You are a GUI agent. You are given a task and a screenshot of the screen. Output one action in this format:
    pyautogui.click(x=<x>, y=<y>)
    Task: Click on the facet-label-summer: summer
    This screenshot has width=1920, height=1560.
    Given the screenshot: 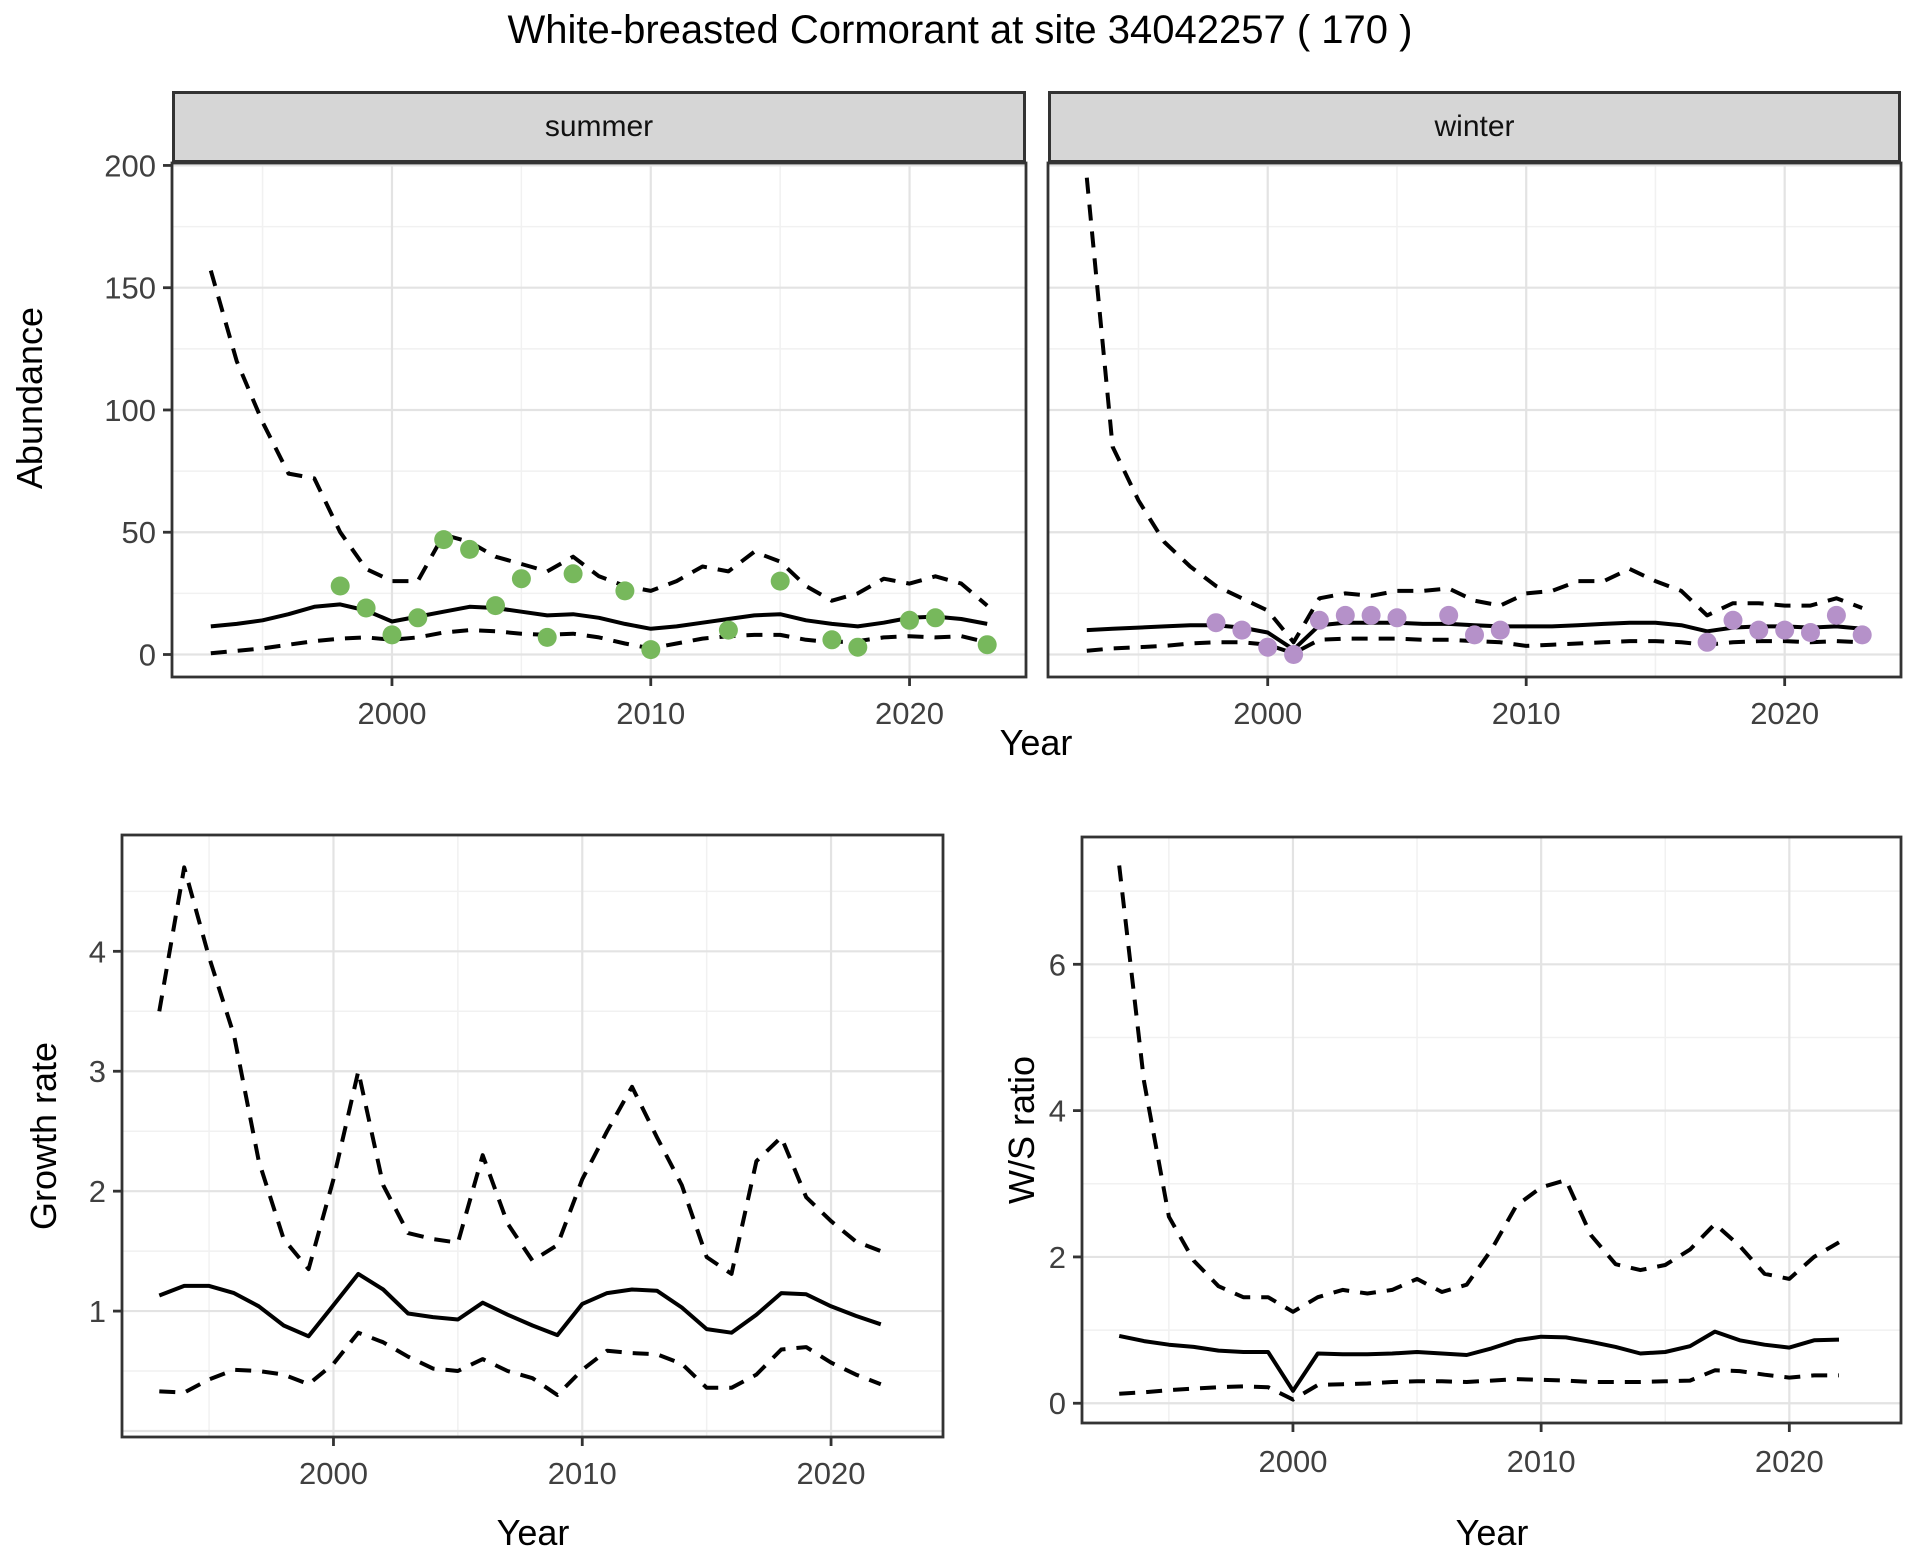 What is the action you would take?
    pyautogui.click(x=599, y=126)
    